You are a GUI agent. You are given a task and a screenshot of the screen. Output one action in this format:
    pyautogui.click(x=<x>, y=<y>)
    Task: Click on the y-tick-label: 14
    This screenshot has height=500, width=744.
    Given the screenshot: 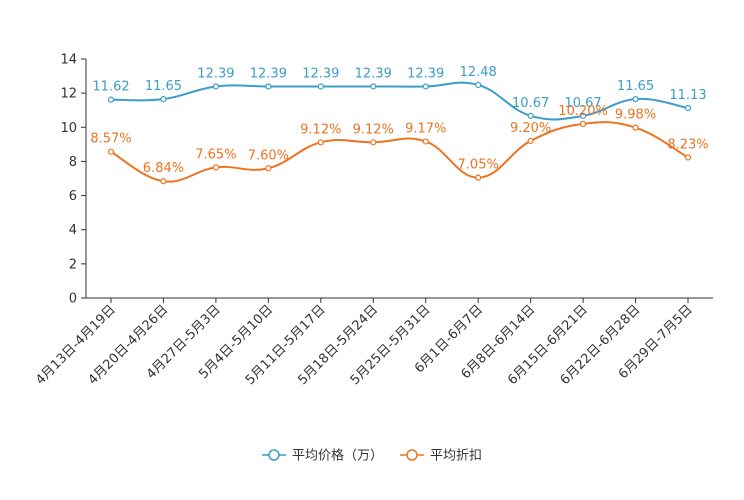 What is the action you would take?
    pyautogui.click(x=68, y=60)
    